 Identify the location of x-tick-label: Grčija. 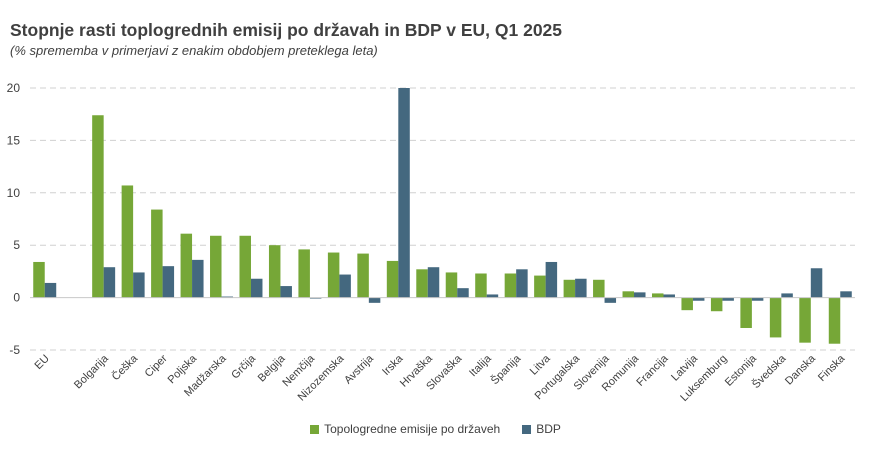
(243, 366).